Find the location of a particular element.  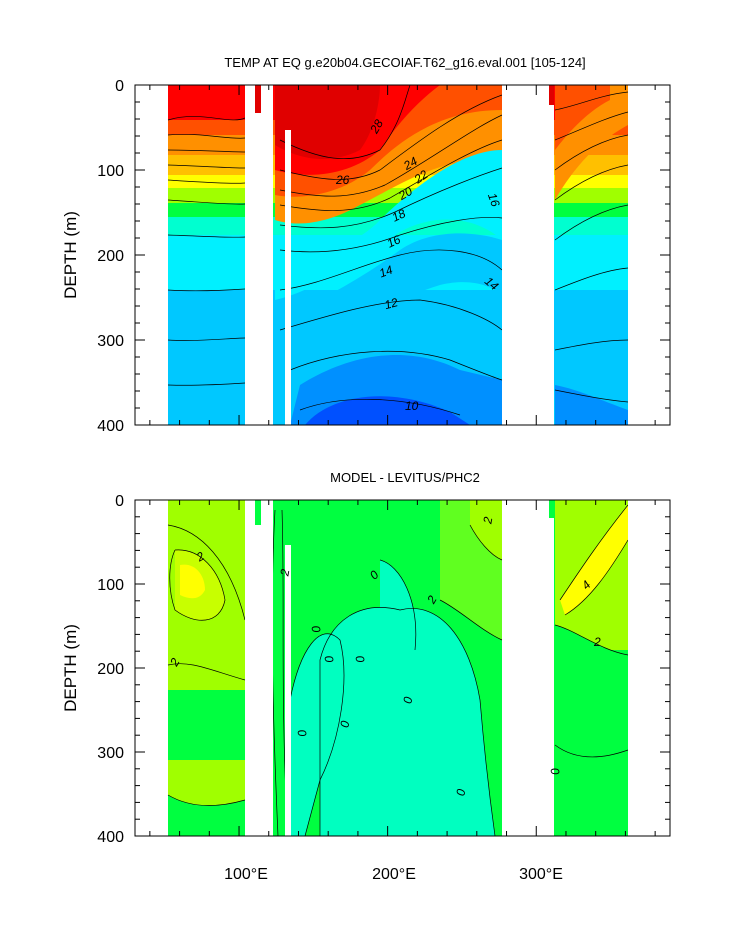

temp-y-tick-label: 100 is located at coordinates (110, 171).